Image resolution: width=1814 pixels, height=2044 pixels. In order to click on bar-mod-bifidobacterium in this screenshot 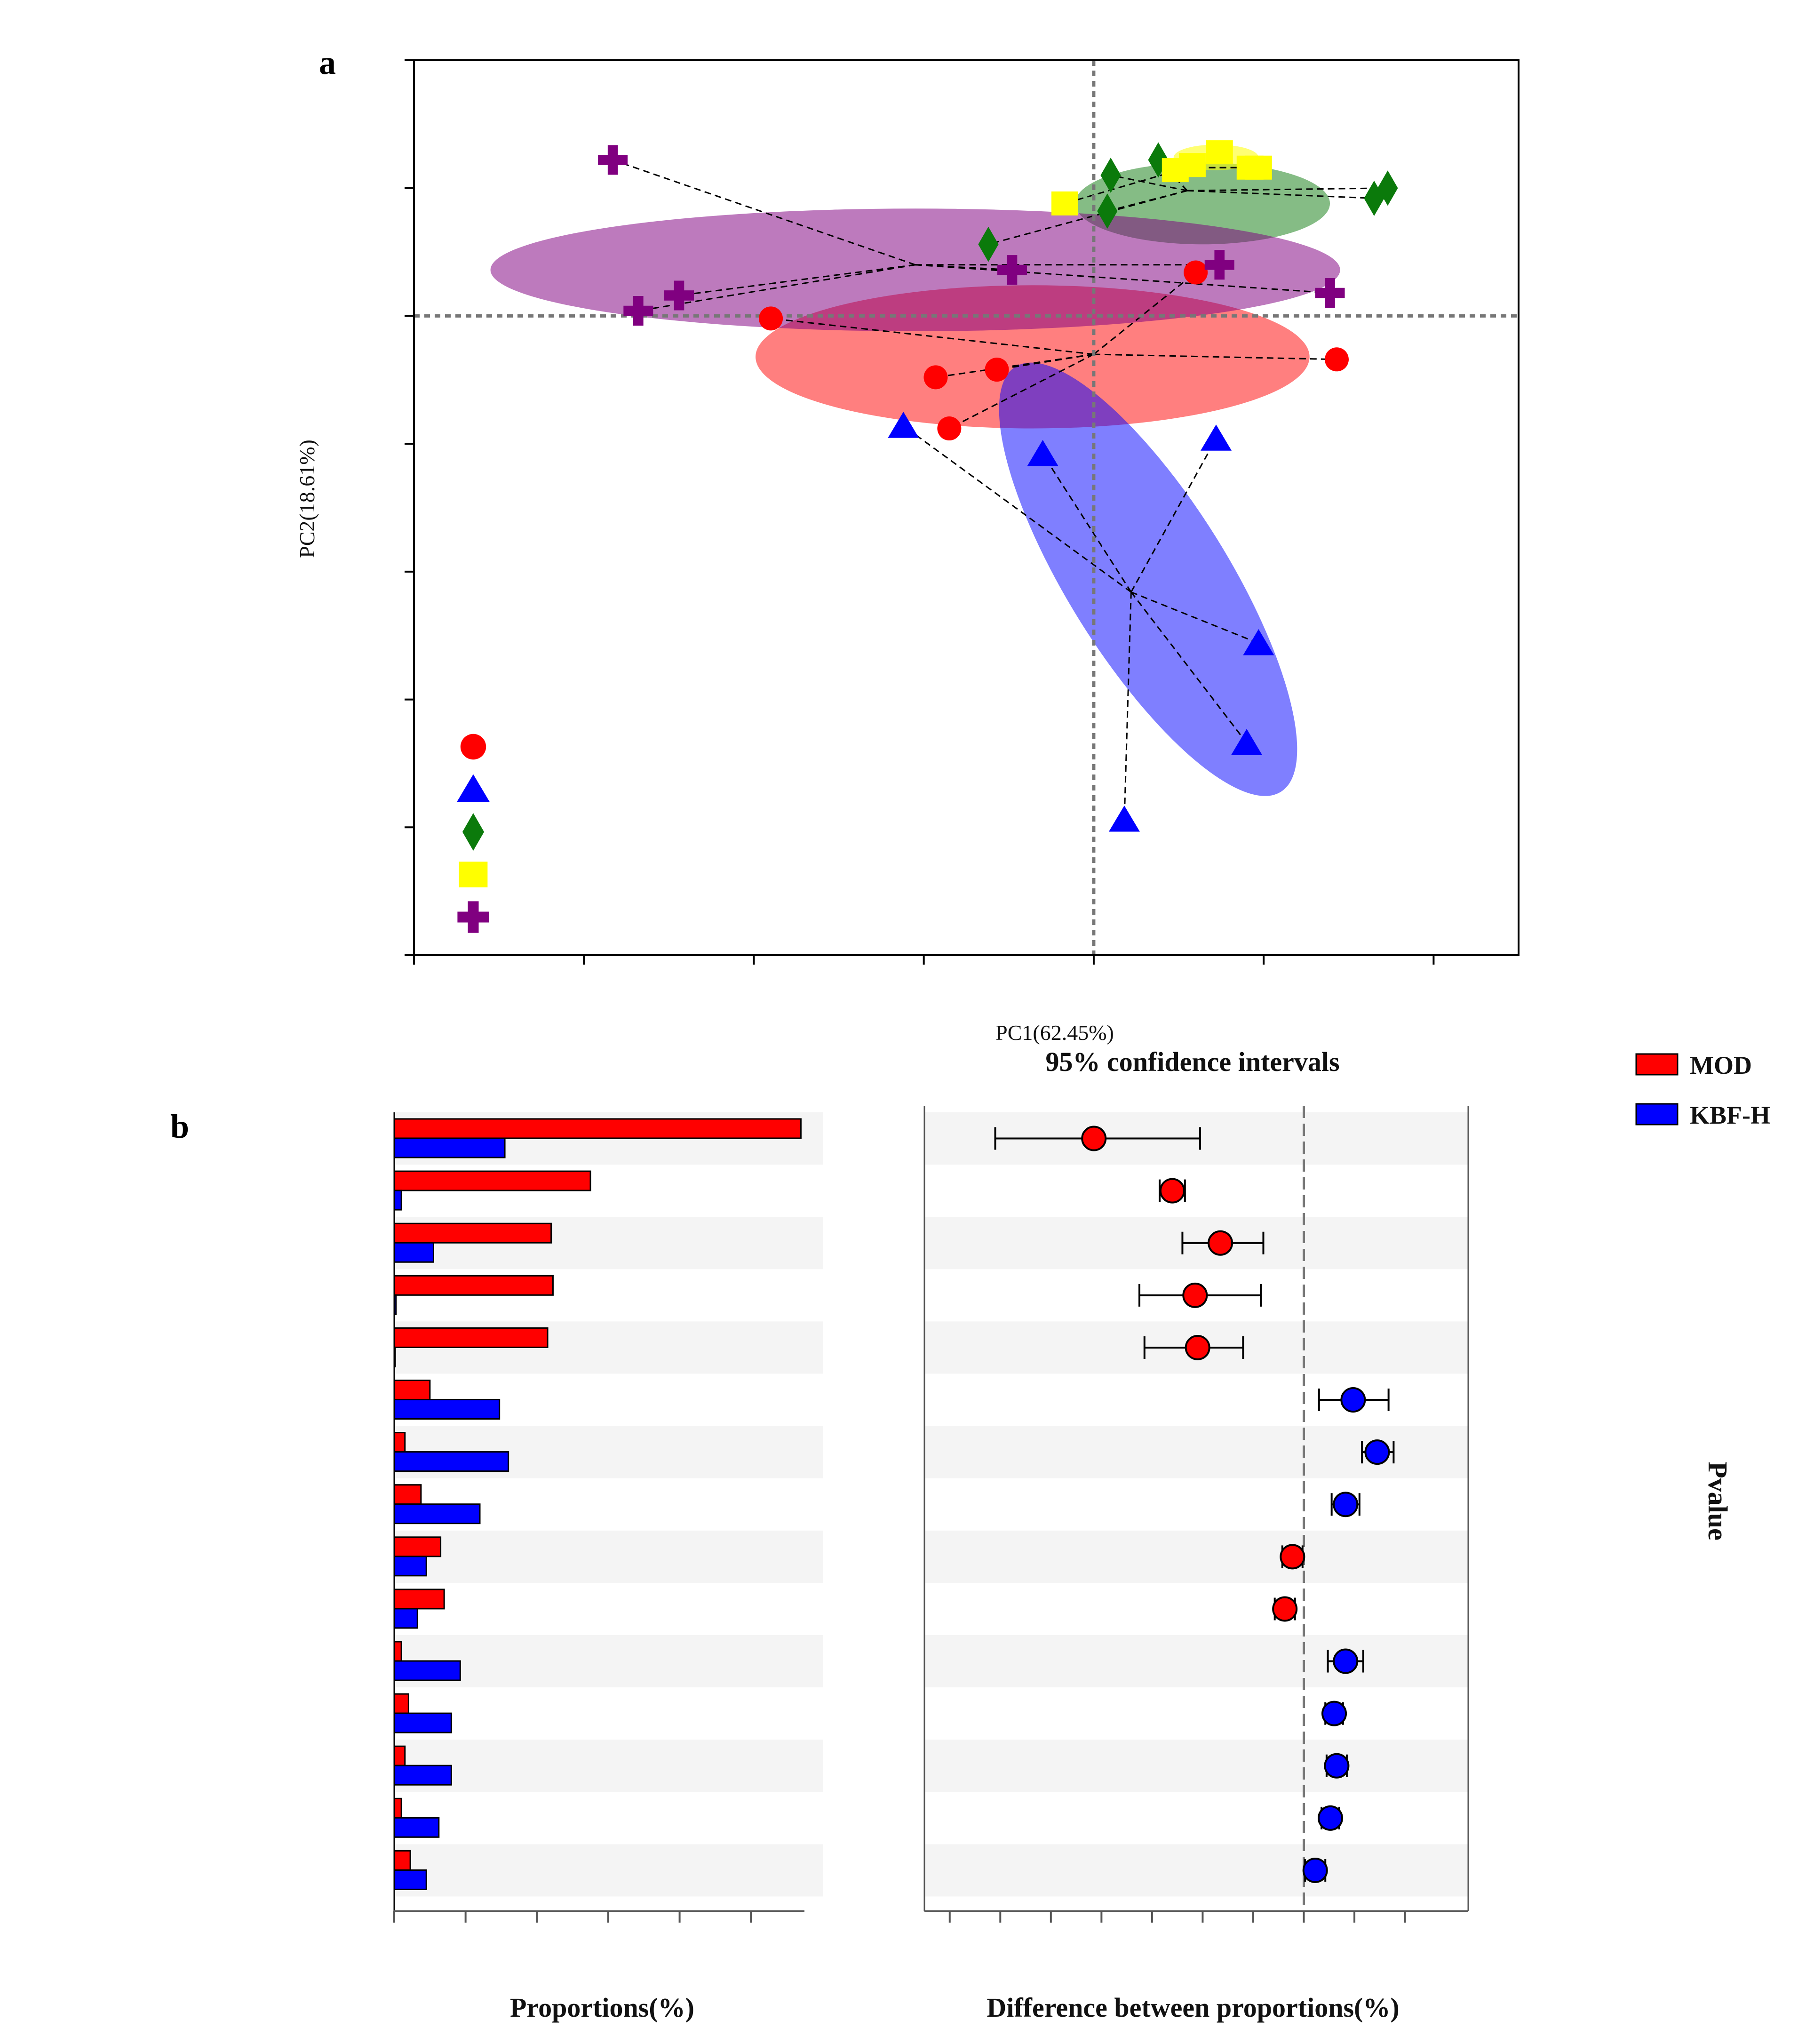, I will do `click(597, 1128)`.